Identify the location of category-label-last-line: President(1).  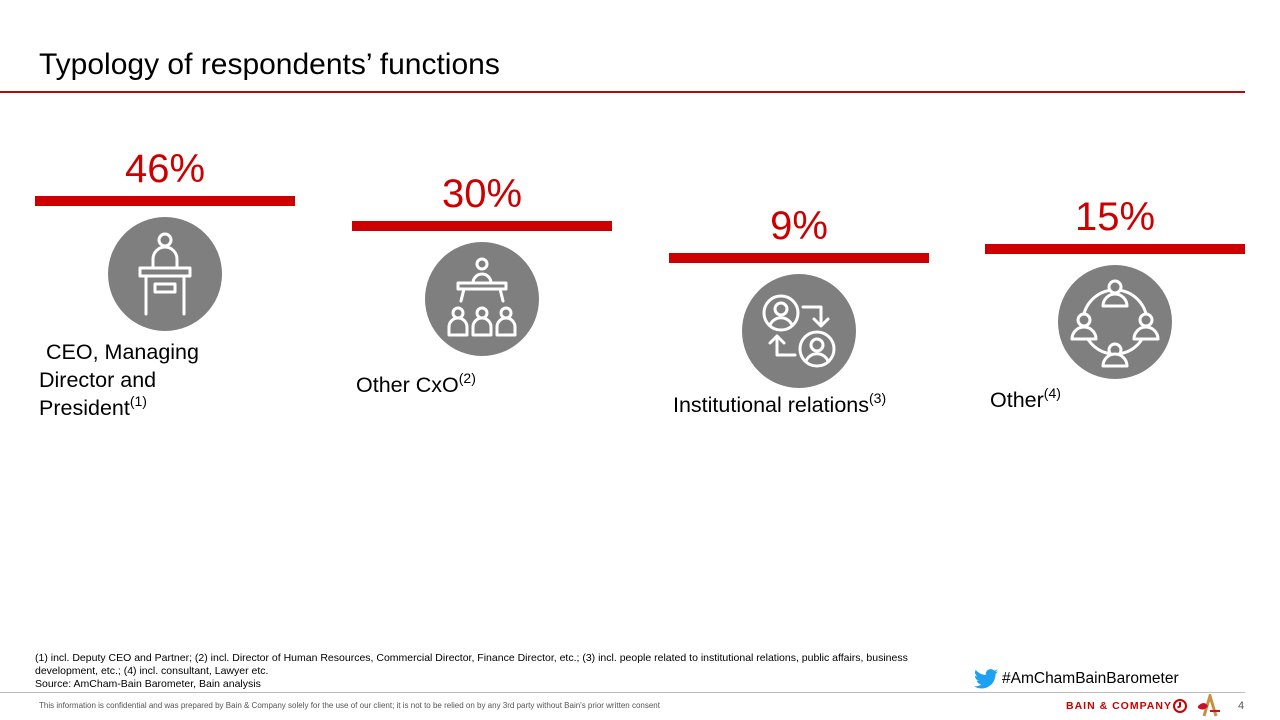
(119, 408).